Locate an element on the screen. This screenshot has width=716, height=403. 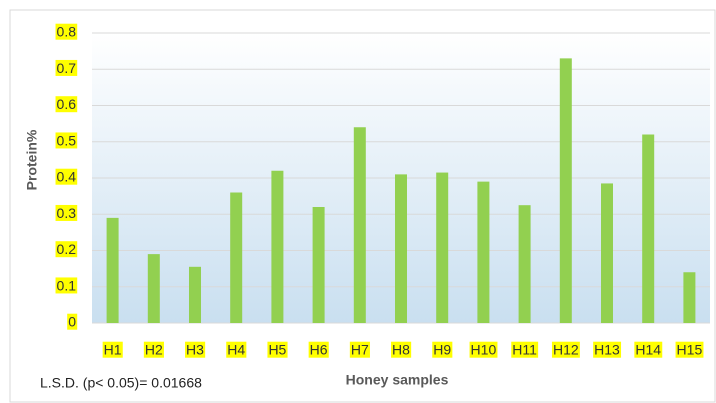
y-tick-label: 0.3 is located at coordinates (67, 213).